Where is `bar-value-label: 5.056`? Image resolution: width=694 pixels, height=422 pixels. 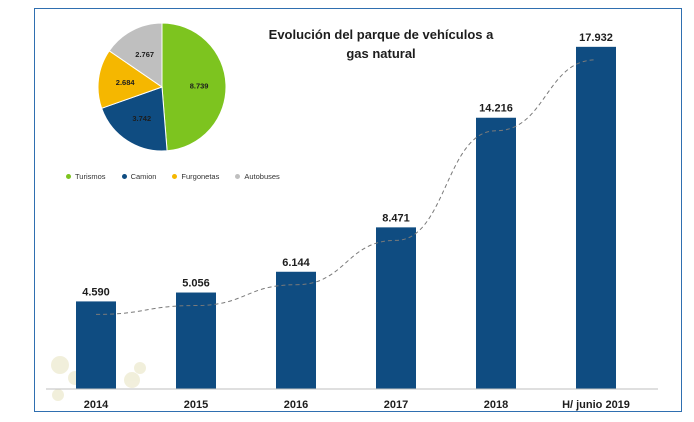 bar-value-label: 5.056 is located at coordinates (196, 284).